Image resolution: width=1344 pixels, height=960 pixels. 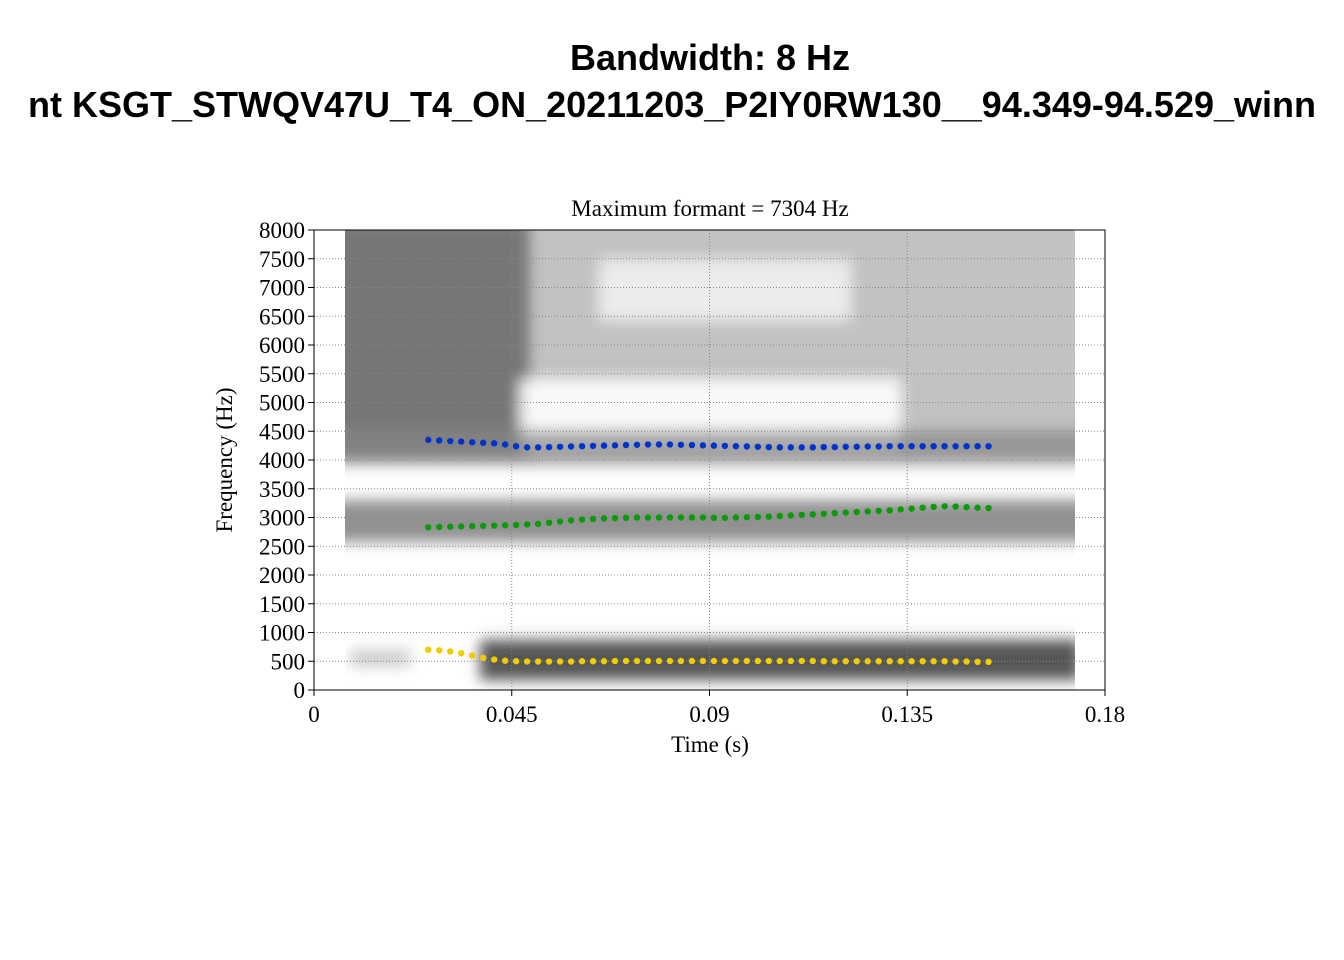 What do you see at coordinates (282, 604) in the screenshot?
I see `y-tick-label: 1500` at bounding box center [282, 604].